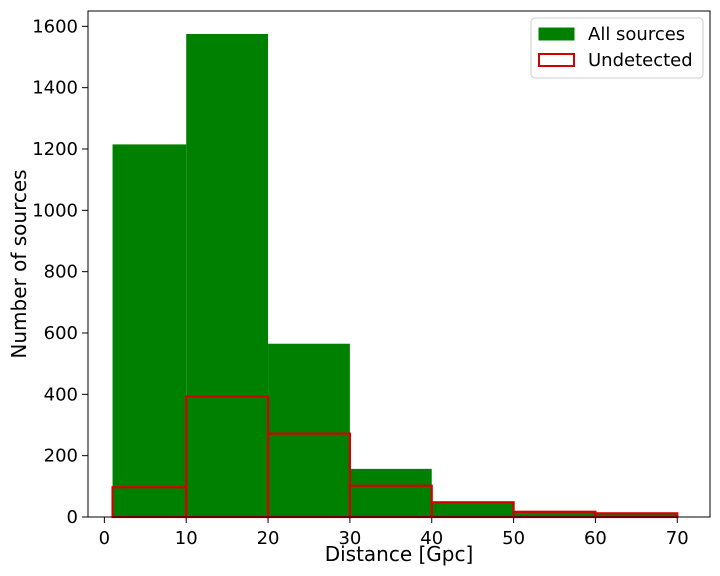 The width and height of the screenshot is (720, 576). I want to click on x-tick-label: 10, so click(186, 538).